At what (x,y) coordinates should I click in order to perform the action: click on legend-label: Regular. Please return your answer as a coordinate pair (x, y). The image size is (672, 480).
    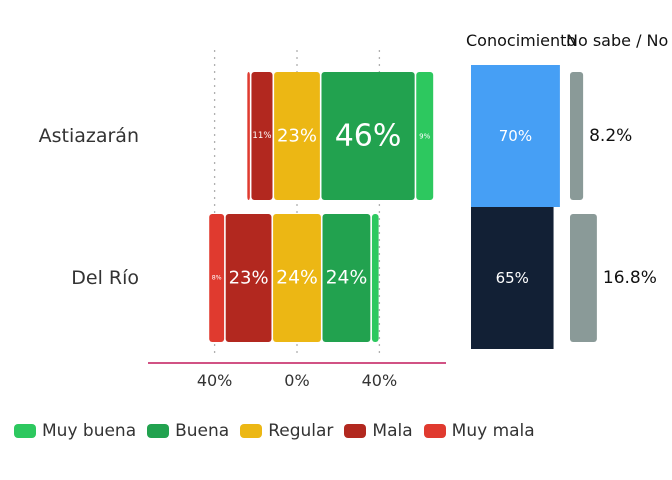
    Looking at the image, I should click on (301, 431).